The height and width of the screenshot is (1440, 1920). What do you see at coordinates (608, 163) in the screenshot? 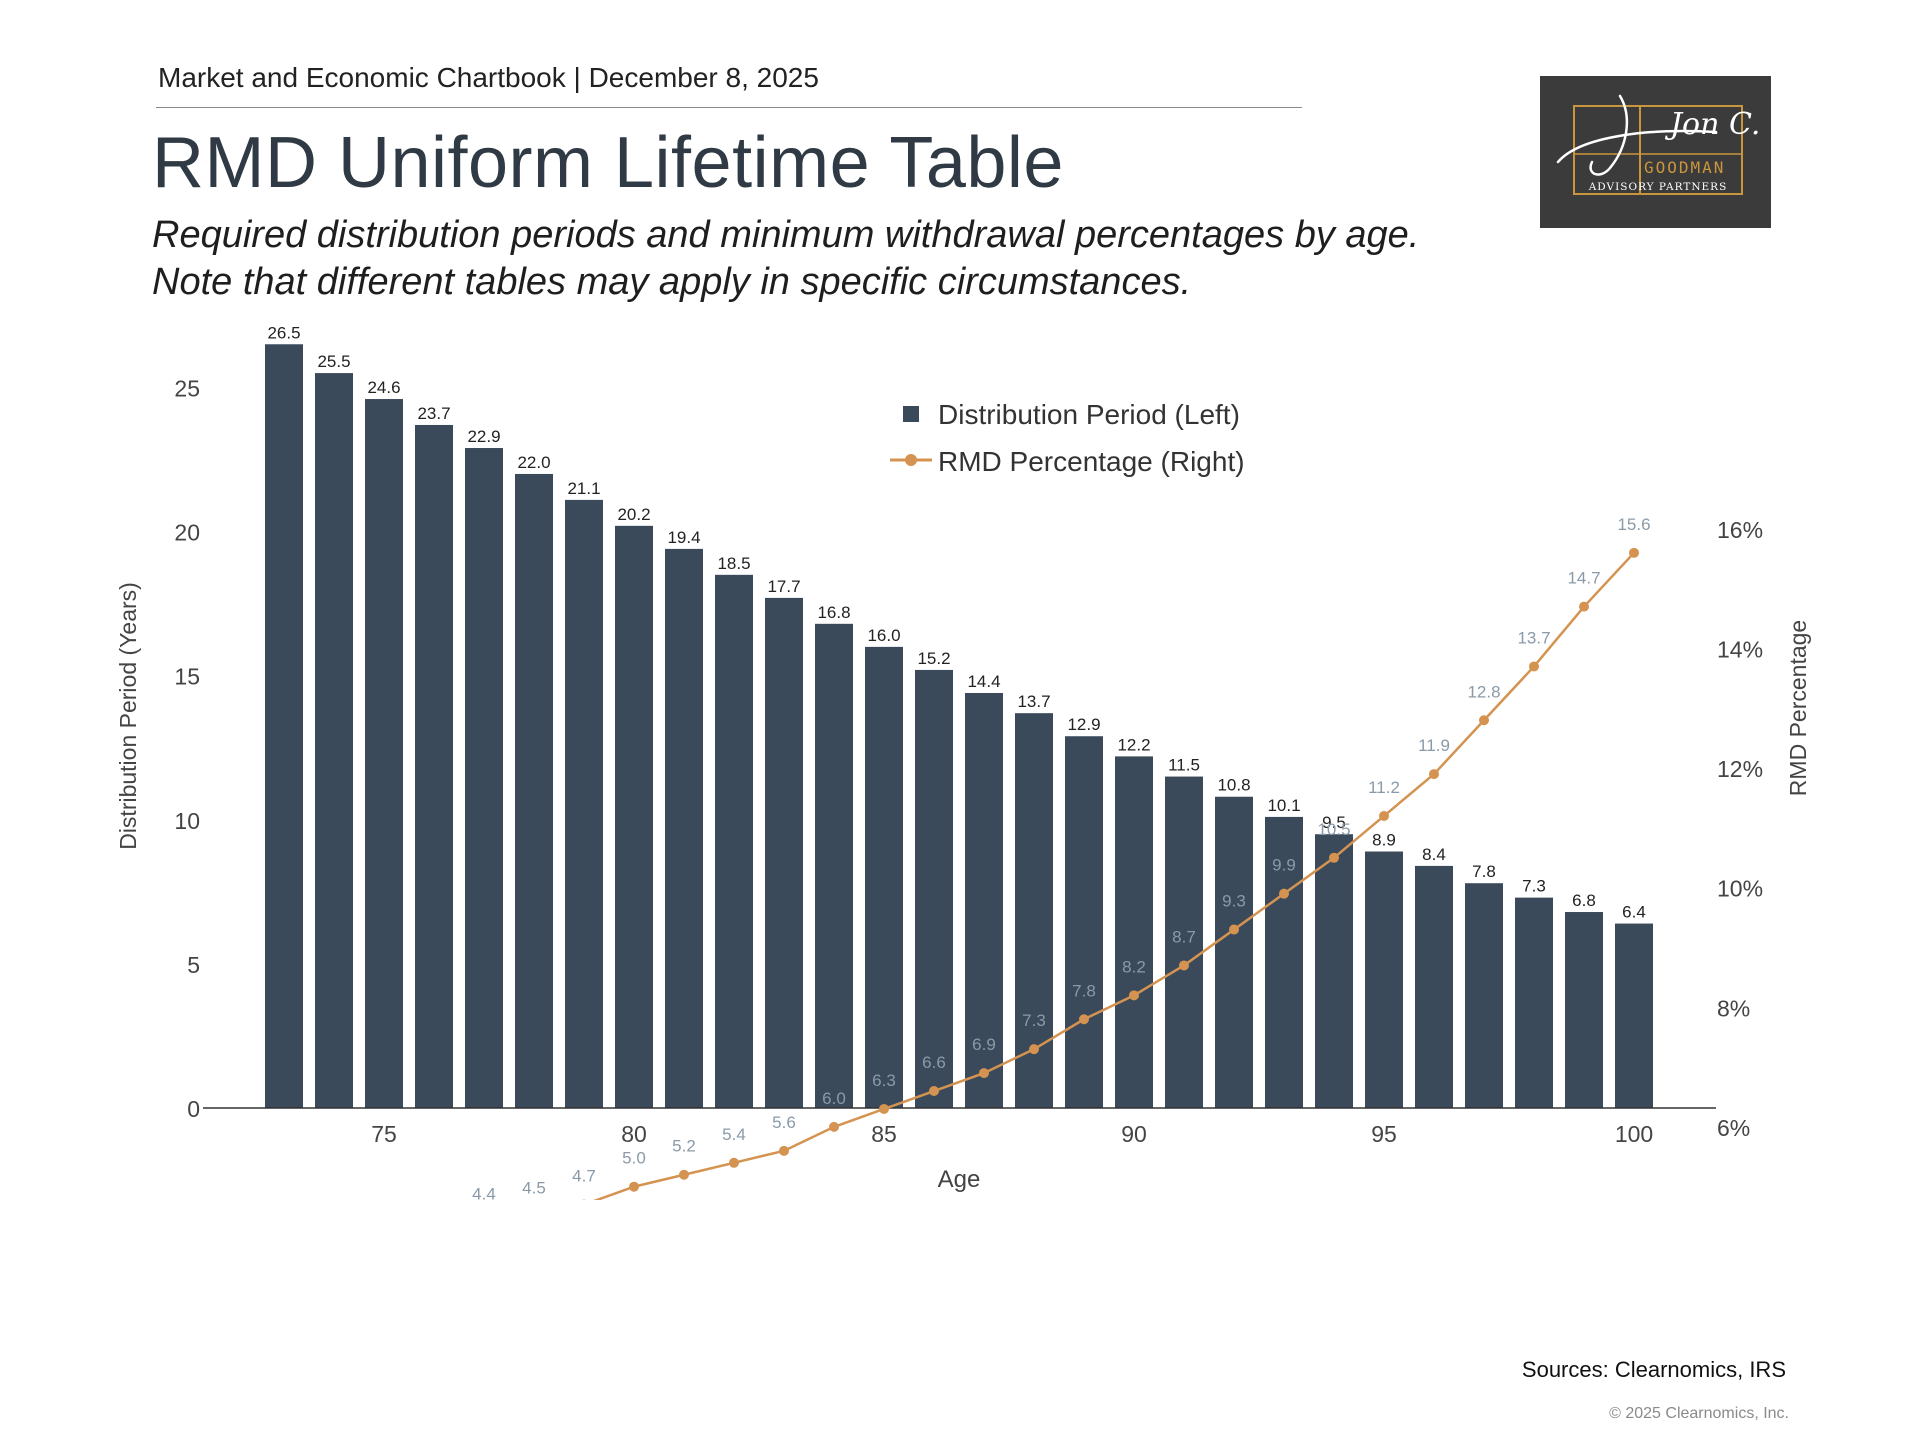
I see `page-title: RMD Uniform Lifetime Table` at bounding box center [608, 163].